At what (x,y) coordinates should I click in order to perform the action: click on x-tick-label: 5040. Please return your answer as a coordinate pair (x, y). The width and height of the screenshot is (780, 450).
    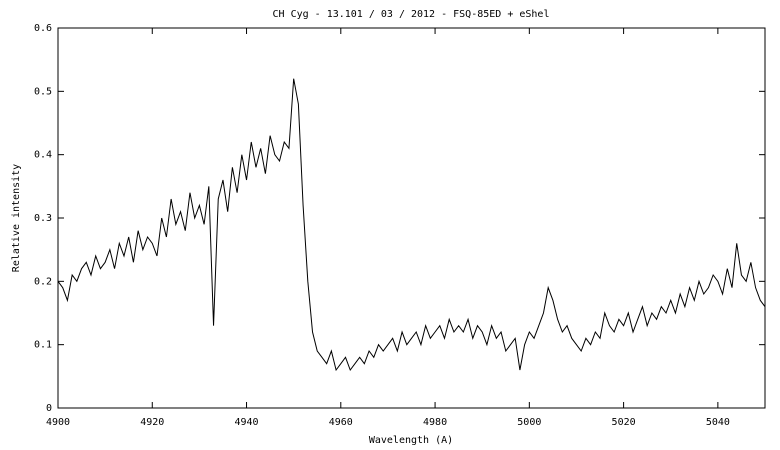
    Looking at the image, I should click on (718, 422).